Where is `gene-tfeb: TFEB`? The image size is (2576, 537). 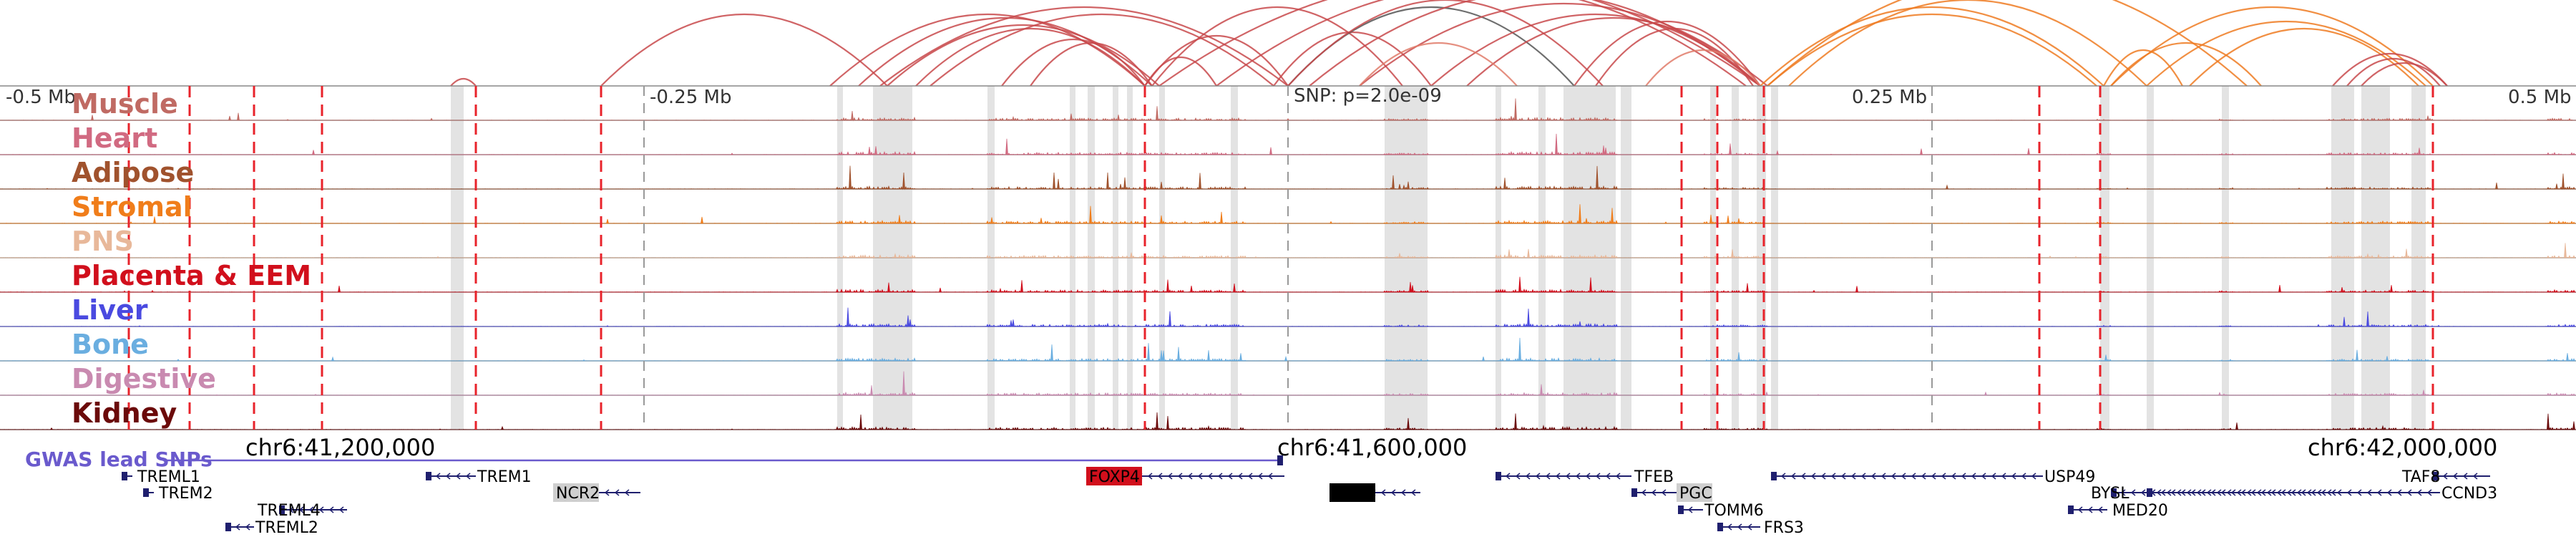
gene-tfeb: TFEB is located at coordinates (1584, 477).